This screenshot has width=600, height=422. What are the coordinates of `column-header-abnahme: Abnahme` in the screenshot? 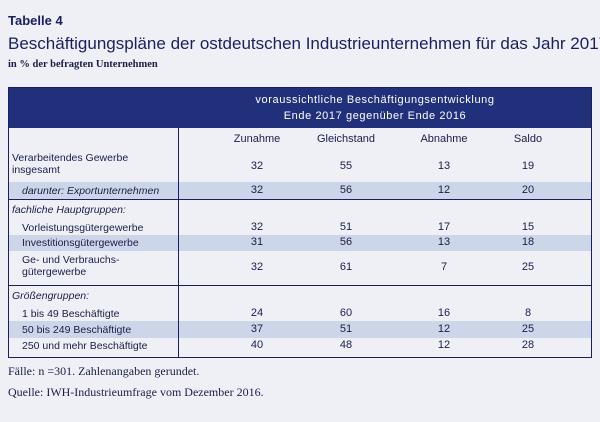 It's located at (444, 139).